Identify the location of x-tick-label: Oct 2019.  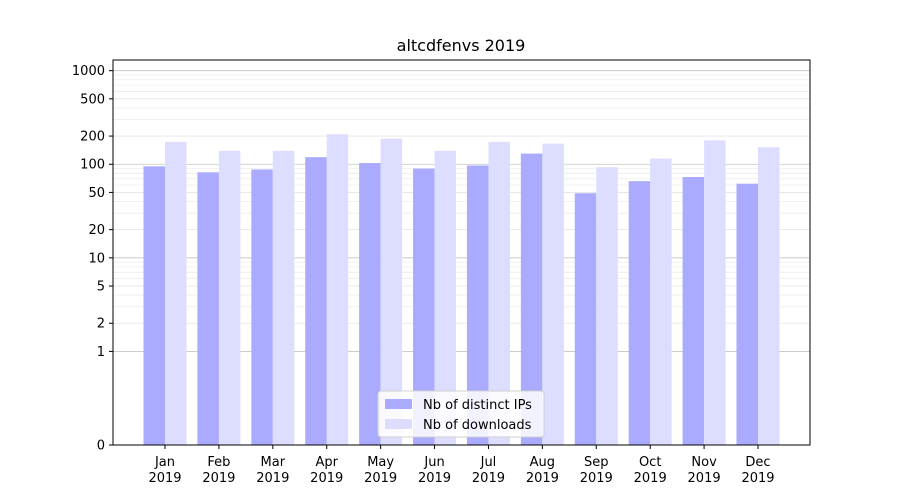
(650, 470).